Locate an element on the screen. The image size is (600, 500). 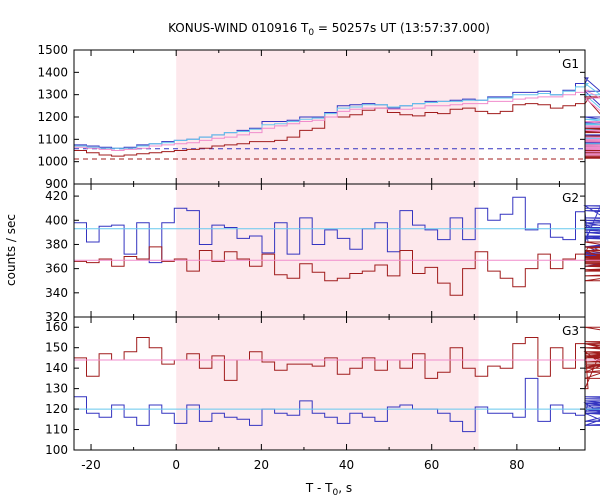
x-tick-label: 40 is located at coordinates (346, 465).